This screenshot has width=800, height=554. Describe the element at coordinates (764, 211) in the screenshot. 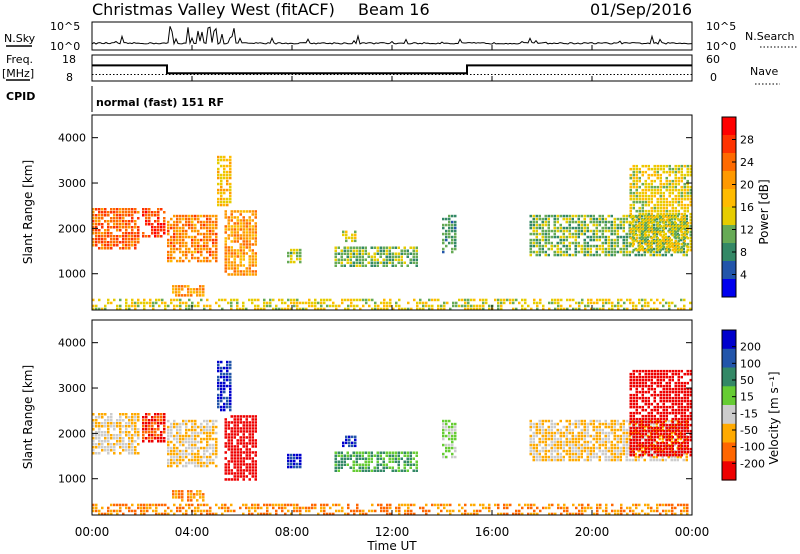

I see `power-colorbar-label: Power [dB]` at that location.